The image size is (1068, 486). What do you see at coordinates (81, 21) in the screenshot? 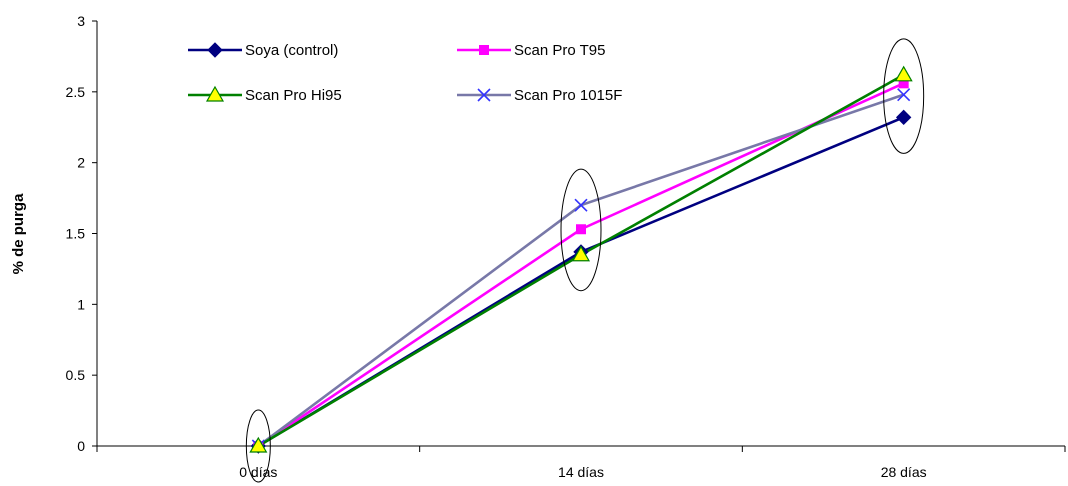
I see `y-tick-label: 3` at bounding box center [81, 21].